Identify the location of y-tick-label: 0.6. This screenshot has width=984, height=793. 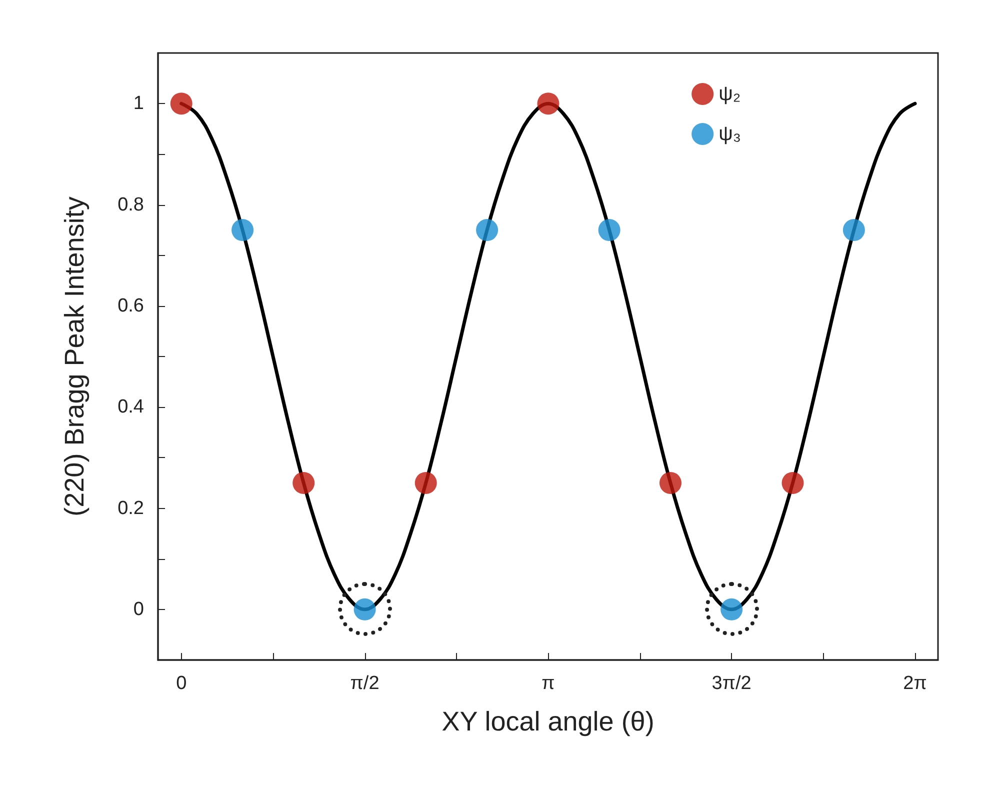
(131, 305).